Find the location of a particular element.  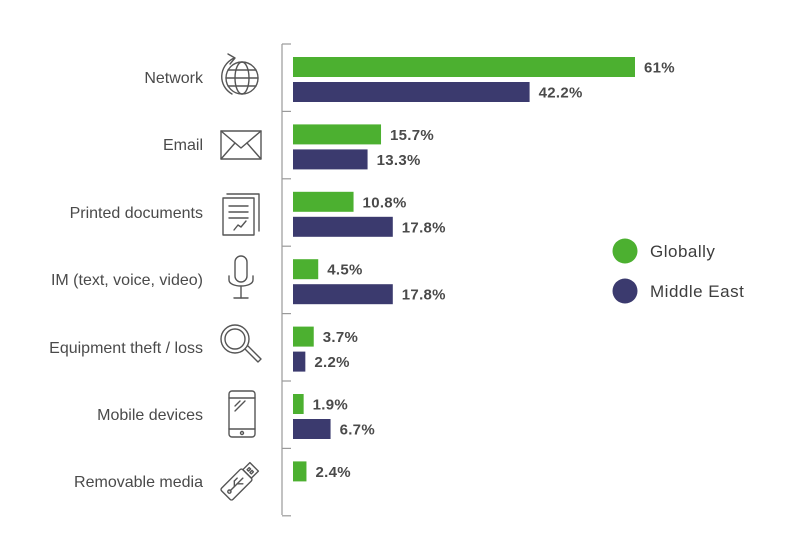

bar-globally-removable-media is located at coordinates (300, 471).